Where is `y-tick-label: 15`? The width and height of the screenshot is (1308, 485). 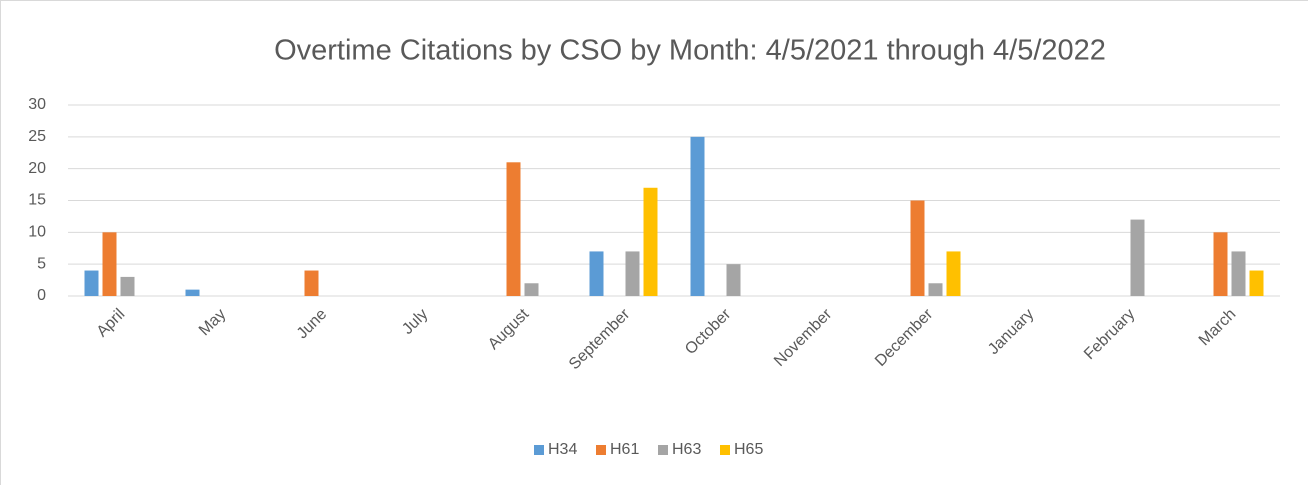 y-tick-label: 15 is located at coordinates (37, 200).